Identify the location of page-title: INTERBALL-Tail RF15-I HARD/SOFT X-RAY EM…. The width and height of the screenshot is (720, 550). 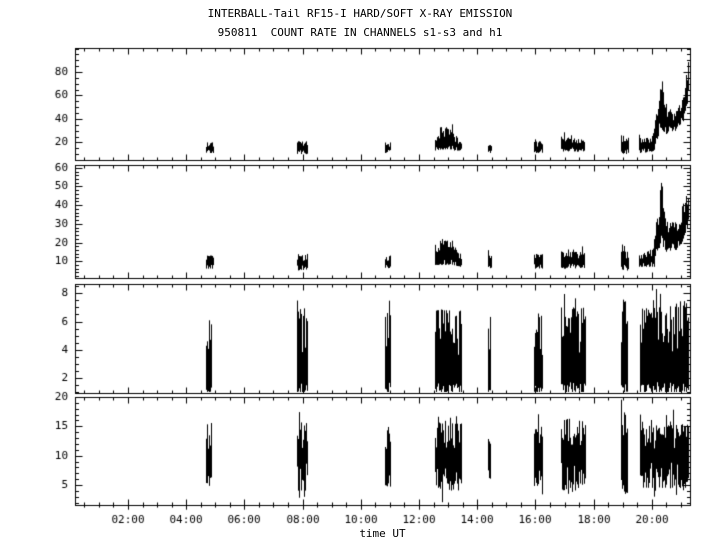
(360, 13).